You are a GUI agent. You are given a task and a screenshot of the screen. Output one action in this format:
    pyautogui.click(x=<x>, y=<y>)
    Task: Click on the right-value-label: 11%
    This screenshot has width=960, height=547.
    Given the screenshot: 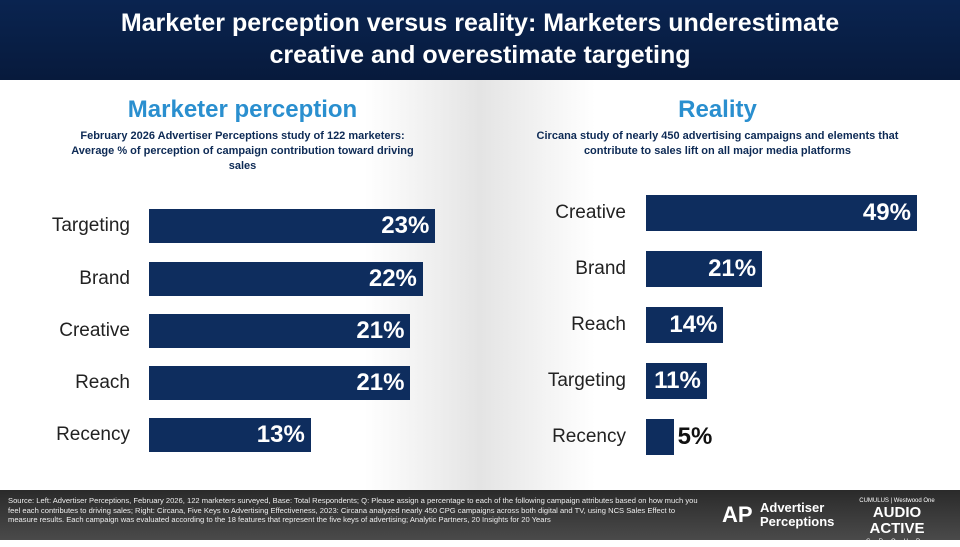 What is the action you would take?
    pyautogui.click(x=677, y=380)
    